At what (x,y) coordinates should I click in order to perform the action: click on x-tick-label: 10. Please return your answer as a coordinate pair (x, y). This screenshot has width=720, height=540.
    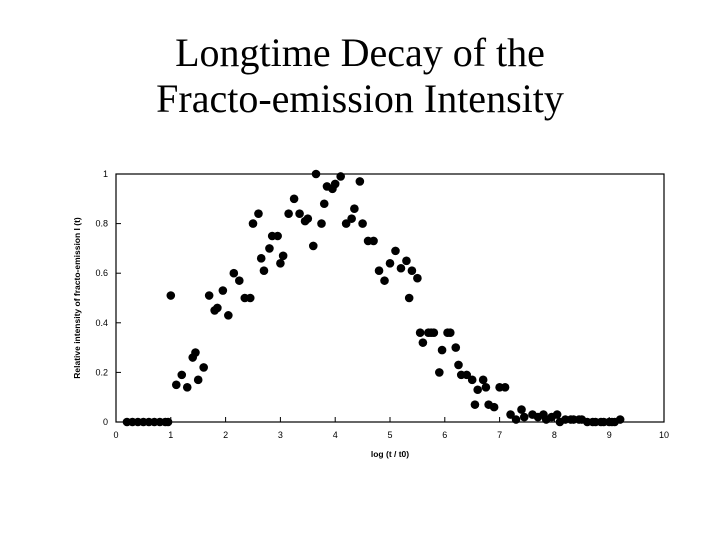
    Looking at the image, I should click on (664, 435).